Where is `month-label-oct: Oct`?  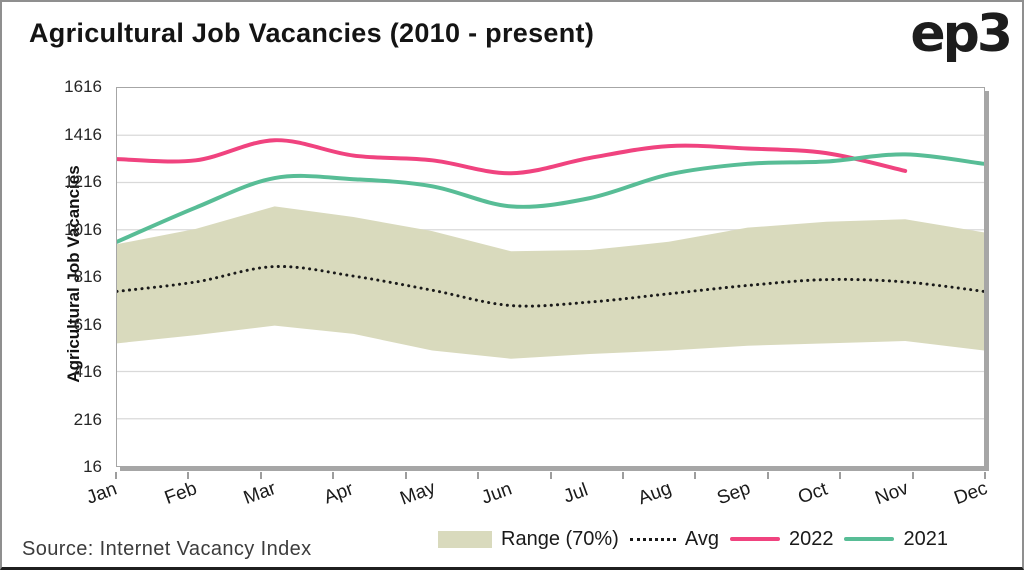
month-label-oct: Oct is located at coordinates (813, 493).